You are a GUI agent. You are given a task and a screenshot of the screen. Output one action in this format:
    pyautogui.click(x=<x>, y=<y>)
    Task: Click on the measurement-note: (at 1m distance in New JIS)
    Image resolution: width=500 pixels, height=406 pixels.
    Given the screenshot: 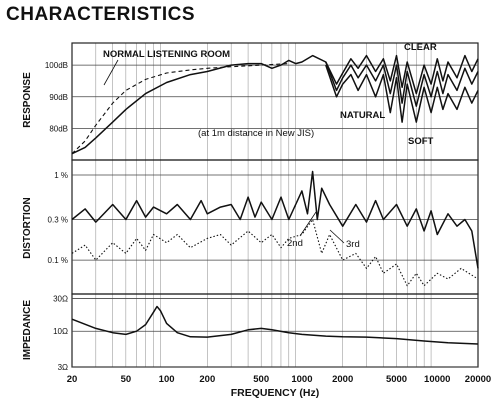 What is the action you would take?
    pyautogui.click(x=256, y=133)
    